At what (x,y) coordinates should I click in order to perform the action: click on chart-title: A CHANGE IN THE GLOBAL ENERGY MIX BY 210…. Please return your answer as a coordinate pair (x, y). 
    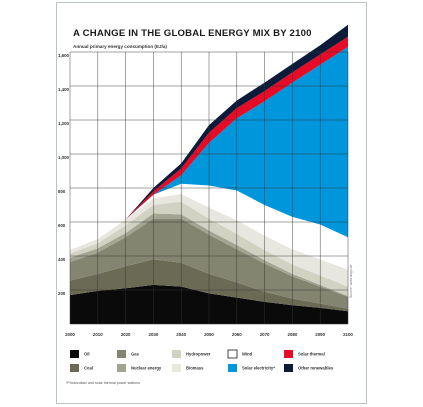
    Looking at the image, I should click on (192, 33).